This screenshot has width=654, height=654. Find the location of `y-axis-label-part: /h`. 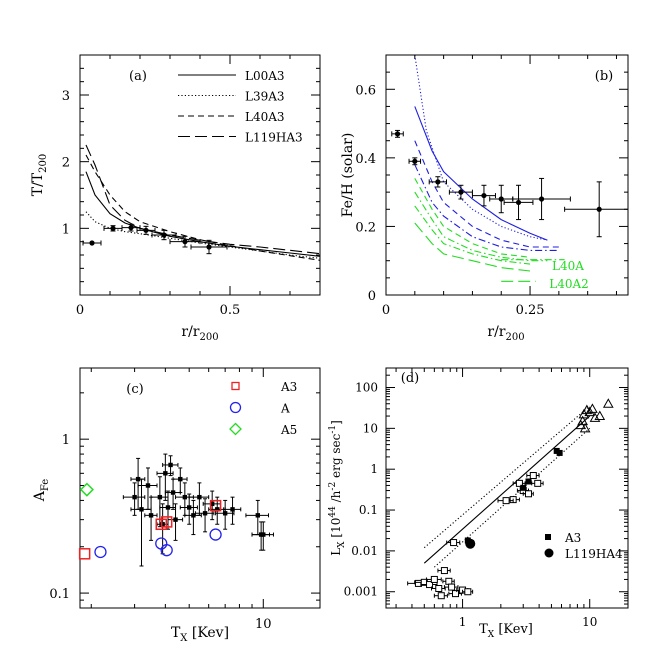

y-axis-label-part: /h is located at coordinates (336, 498).